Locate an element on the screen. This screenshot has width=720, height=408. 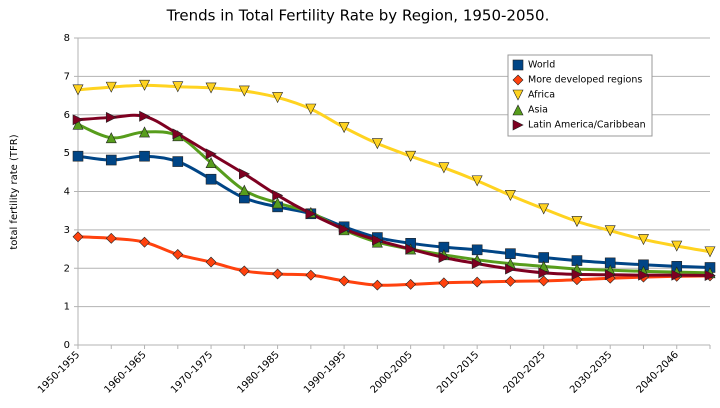
y-tick-label: 5 is located at coordinates (67, 153).